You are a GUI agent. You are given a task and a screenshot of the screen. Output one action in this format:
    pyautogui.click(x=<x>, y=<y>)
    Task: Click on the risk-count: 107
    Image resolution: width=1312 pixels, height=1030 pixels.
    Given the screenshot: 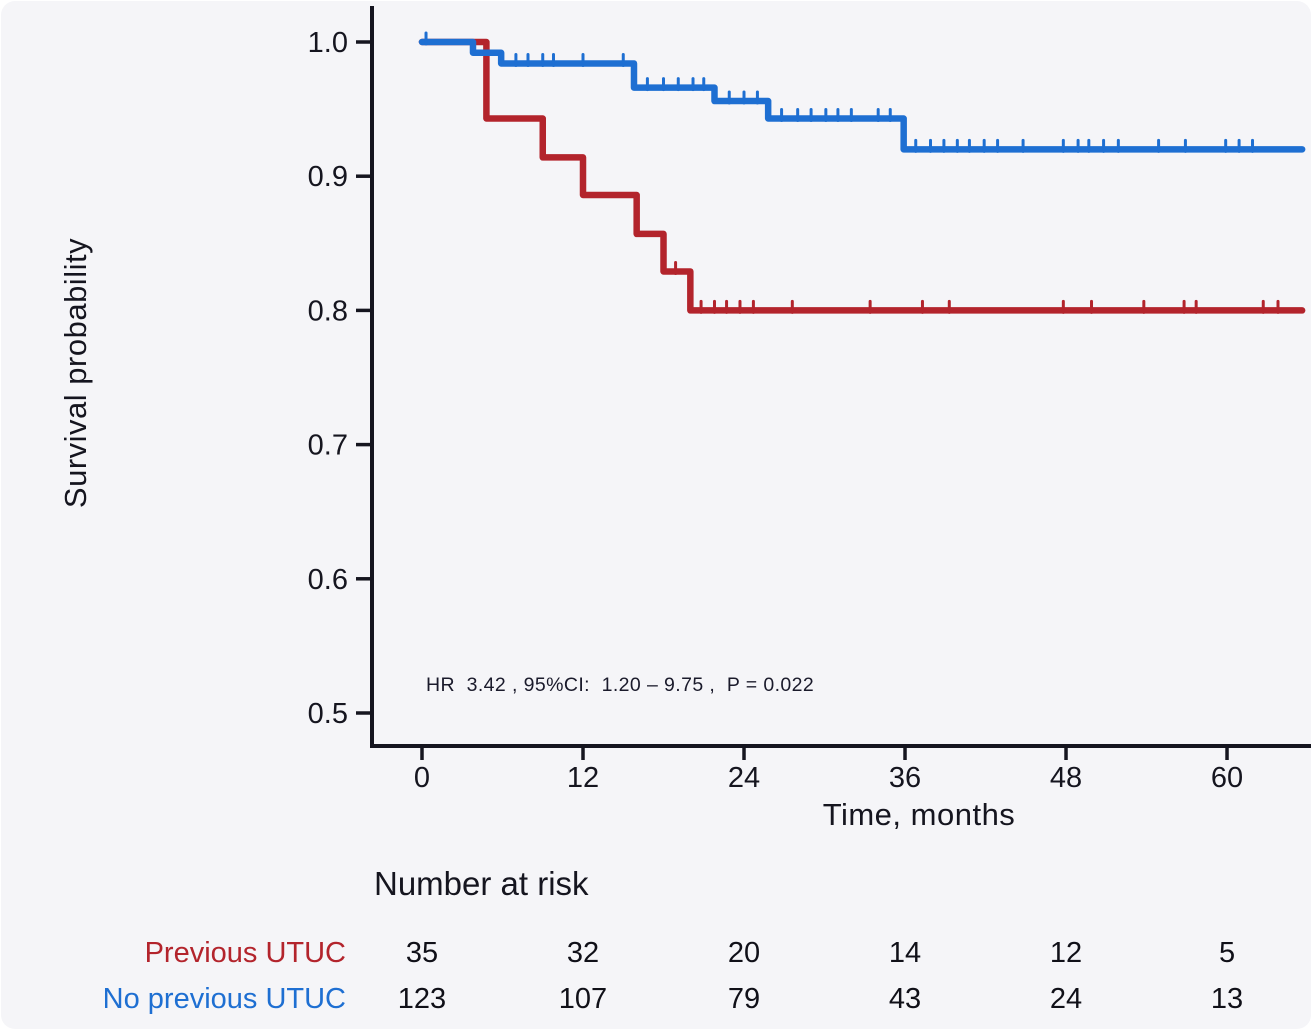 What is the action you would take?
    pyautogui.click(x=583, y=999)
    